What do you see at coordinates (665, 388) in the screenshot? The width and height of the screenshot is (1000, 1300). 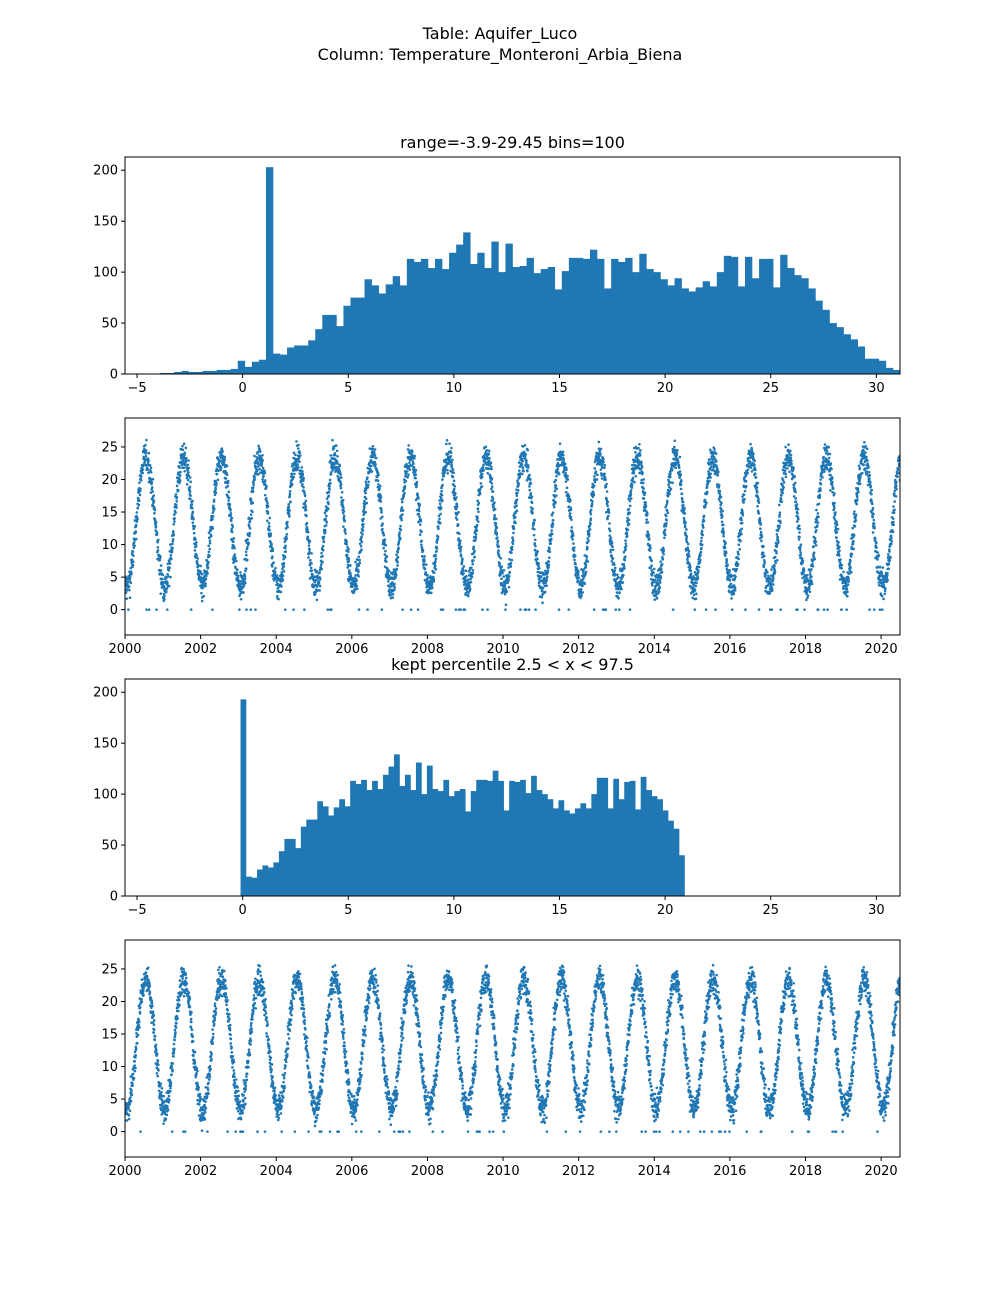 I see `x-tick-label: 20` at bounding box center [665, 388].